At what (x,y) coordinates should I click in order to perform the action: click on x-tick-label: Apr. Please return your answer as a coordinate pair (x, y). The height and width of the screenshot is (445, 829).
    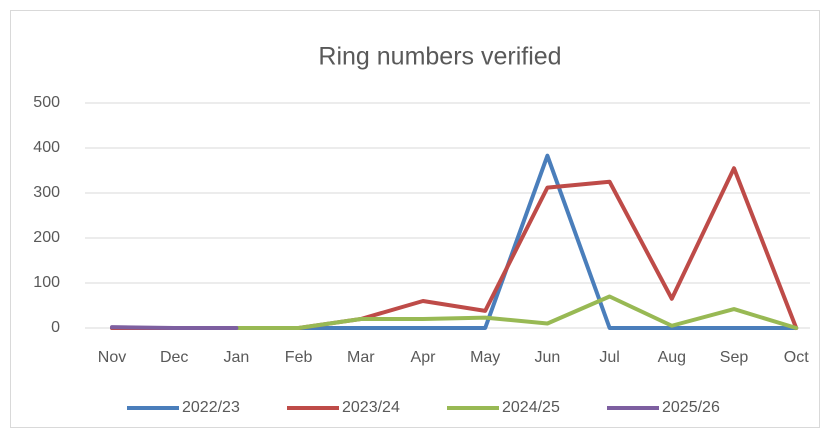
    Looking at the image, I should click on (424, 357).